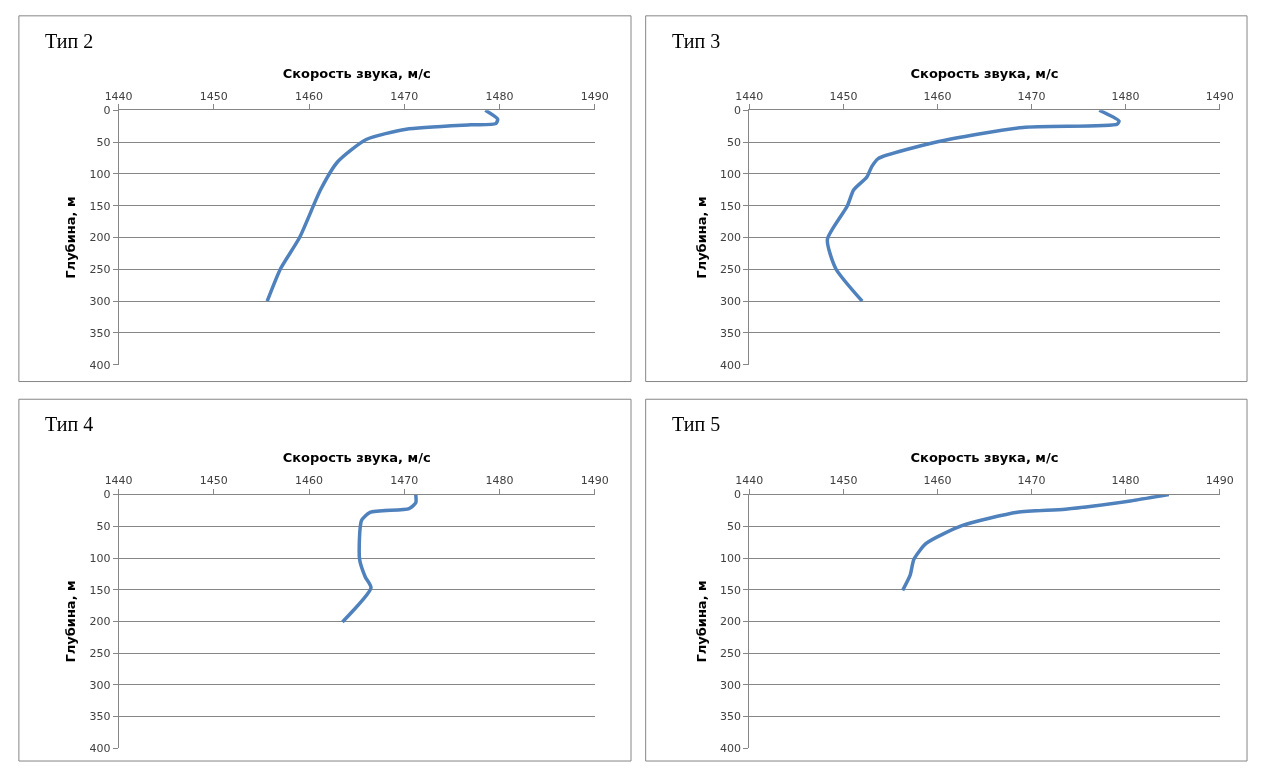 This screenshot has height=769, width=1262. I want to click on chart-title: Тип 3, so click(696, 41).